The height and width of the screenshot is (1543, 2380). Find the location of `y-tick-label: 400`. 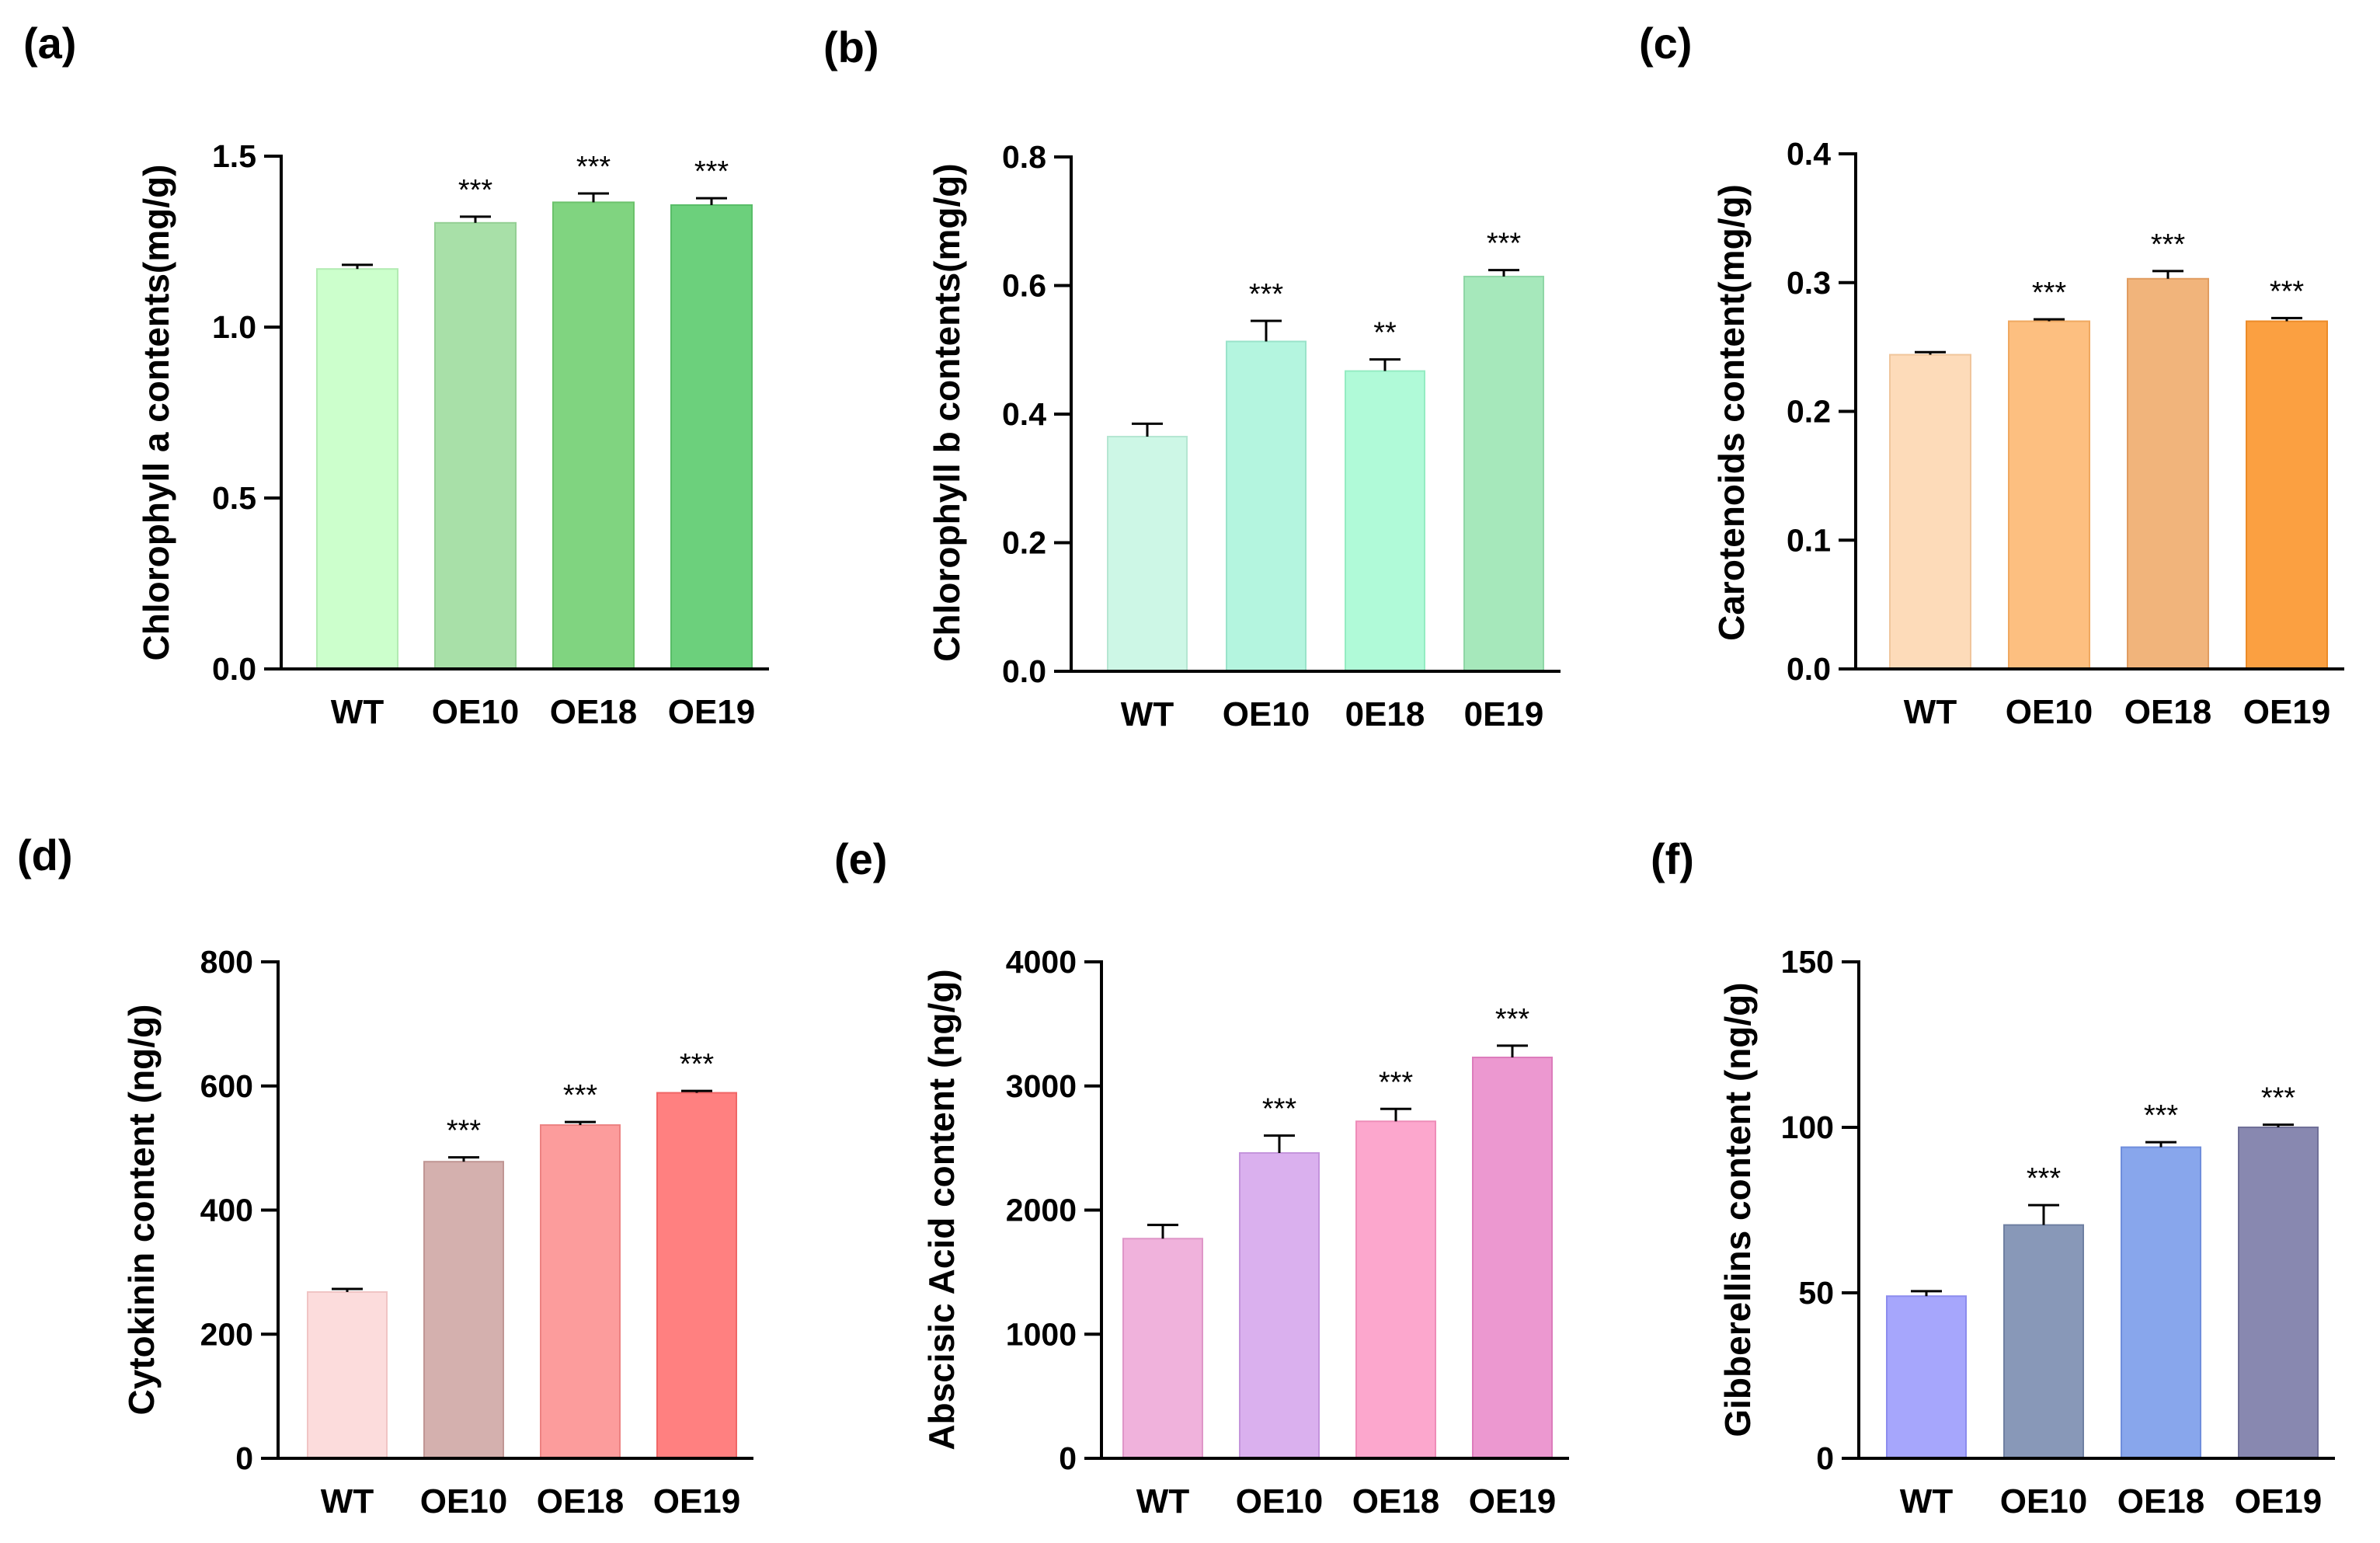

y-tick-label: 400 is located at coordinates (227, 1210).